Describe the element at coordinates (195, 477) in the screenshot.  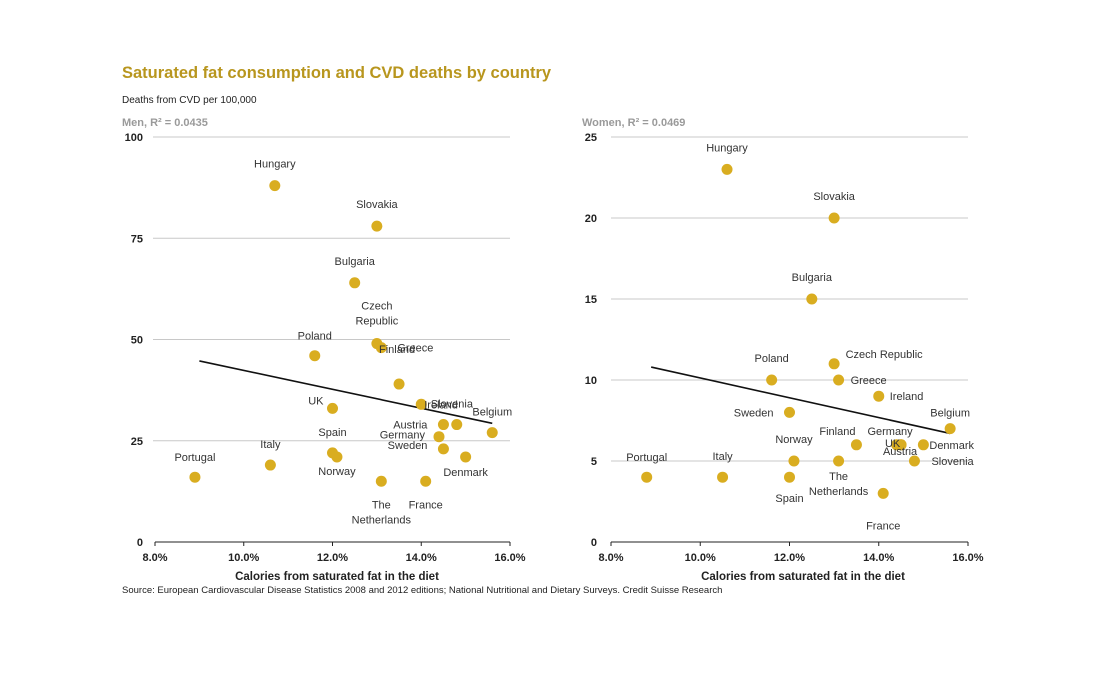
I see `men-point-portugal` at that location.